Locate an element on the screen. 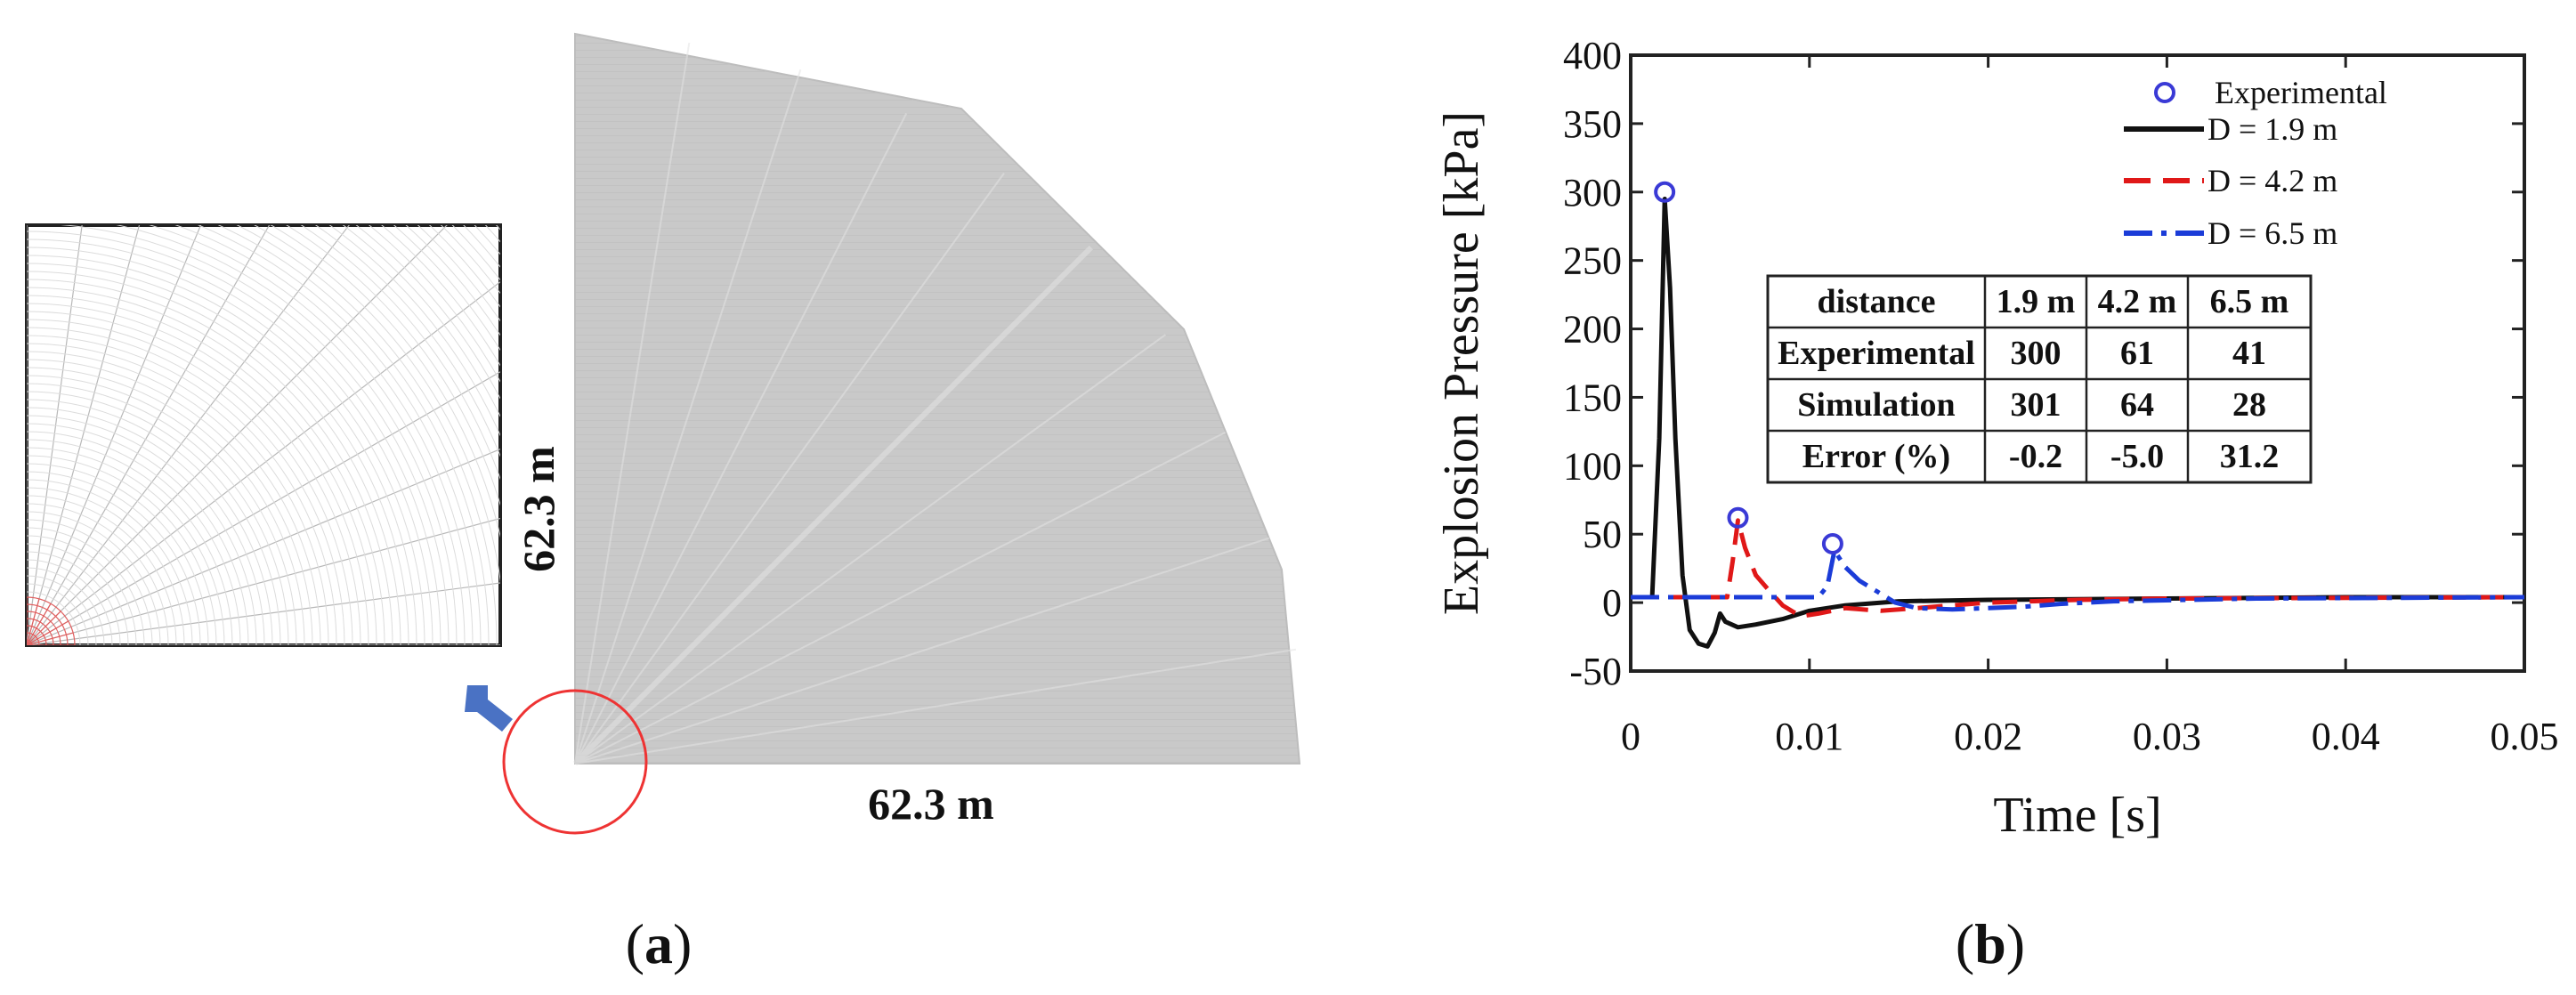 This screenshot has height=995, width=2576. x-tick-label: 0.01 is located at coordinates (1809, 736).